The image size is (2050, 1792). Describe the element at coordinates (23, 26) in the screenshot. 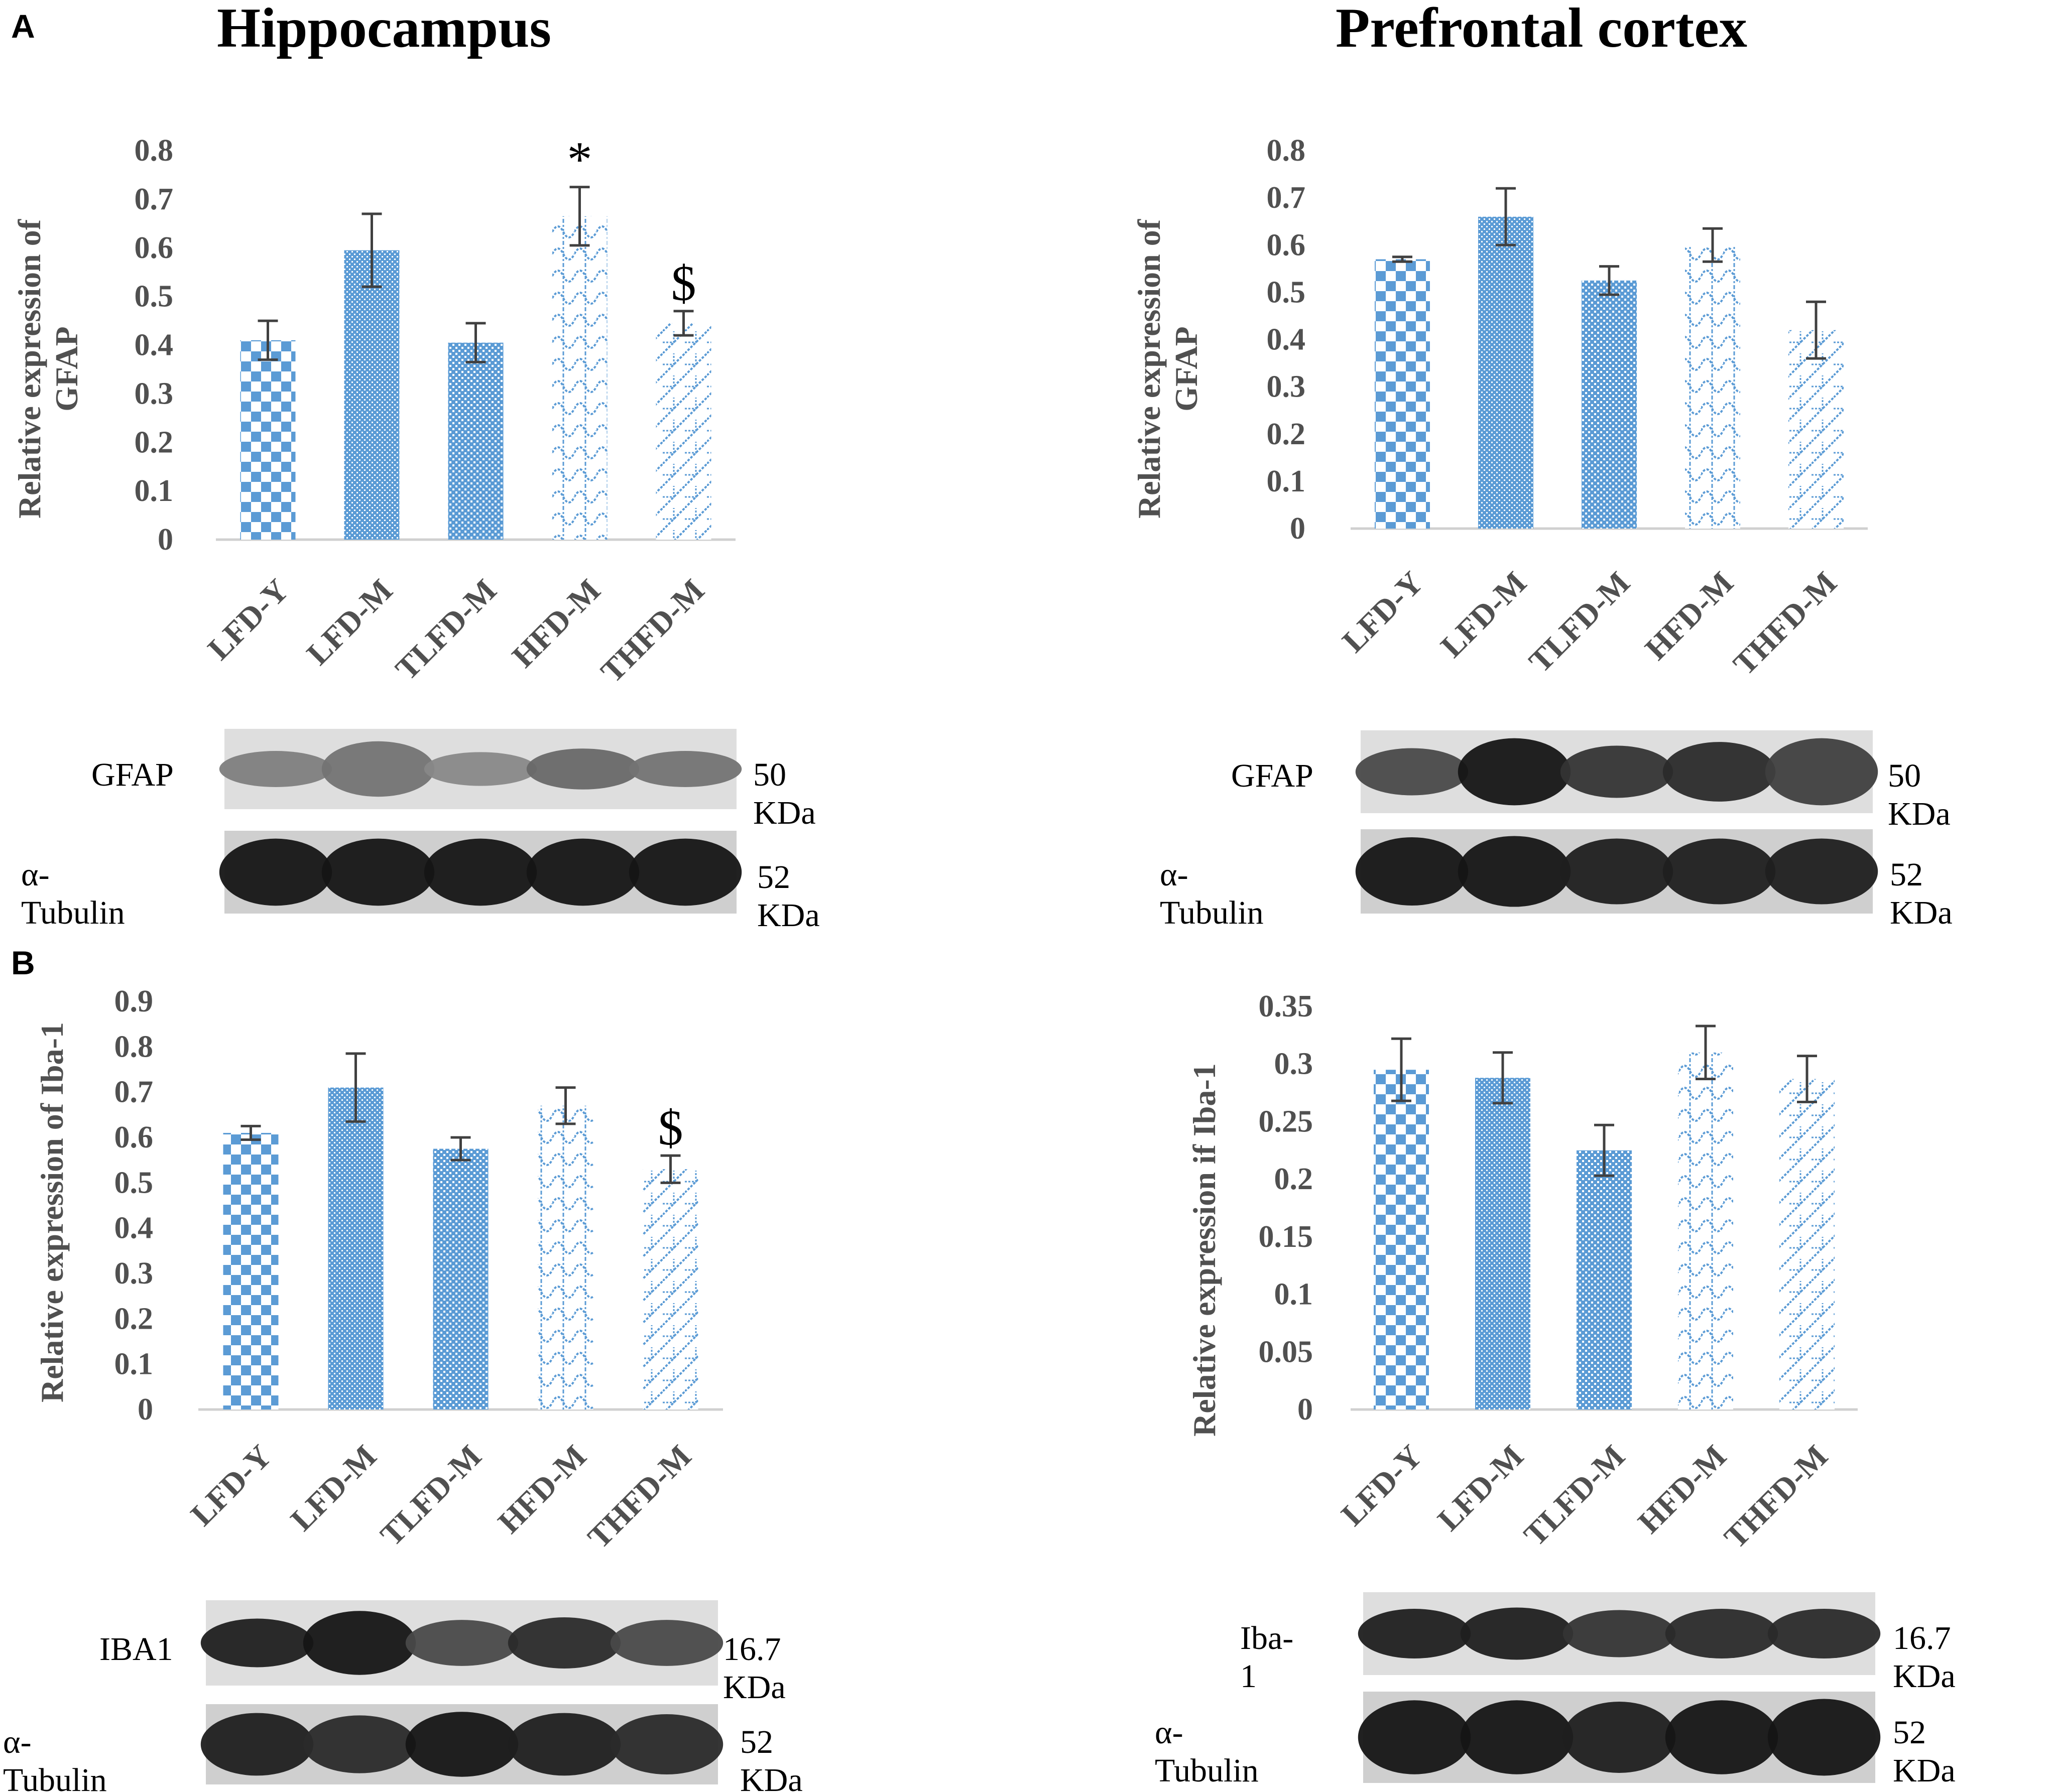

I see `panel-letter-a: A` at that location.